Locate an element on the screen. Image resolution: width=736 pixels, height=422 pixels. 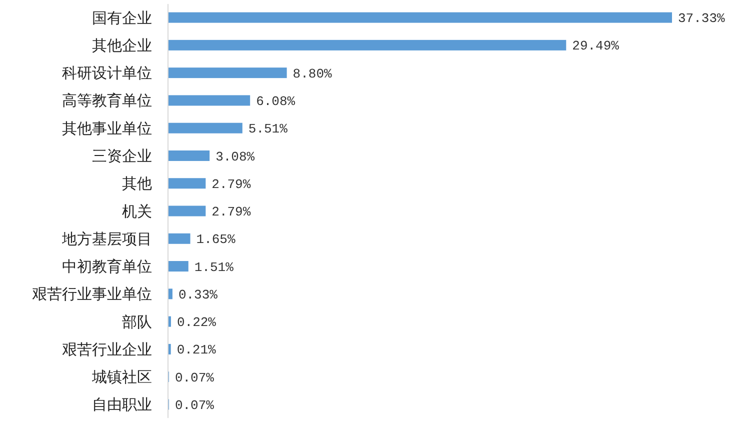
data-label: 0.21% is located at coordinates (196, 350).